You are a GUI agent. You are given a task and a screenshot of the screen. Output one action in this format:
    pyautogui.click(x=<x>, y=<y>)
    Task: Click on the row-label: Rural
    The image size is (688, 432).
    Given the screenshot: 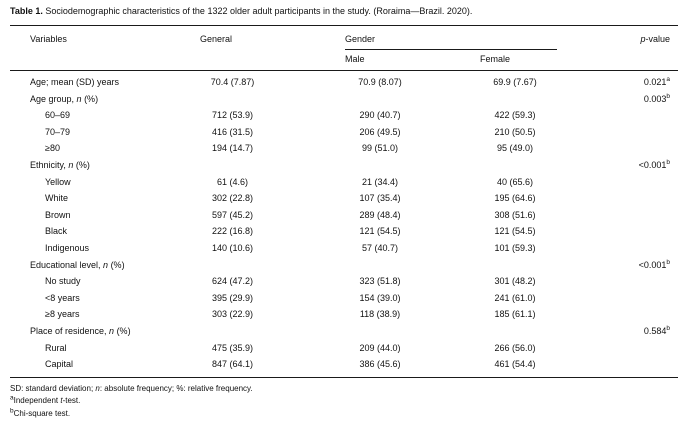 What is the action you would take?
    pyautogui.click(x=115, y=348)
    